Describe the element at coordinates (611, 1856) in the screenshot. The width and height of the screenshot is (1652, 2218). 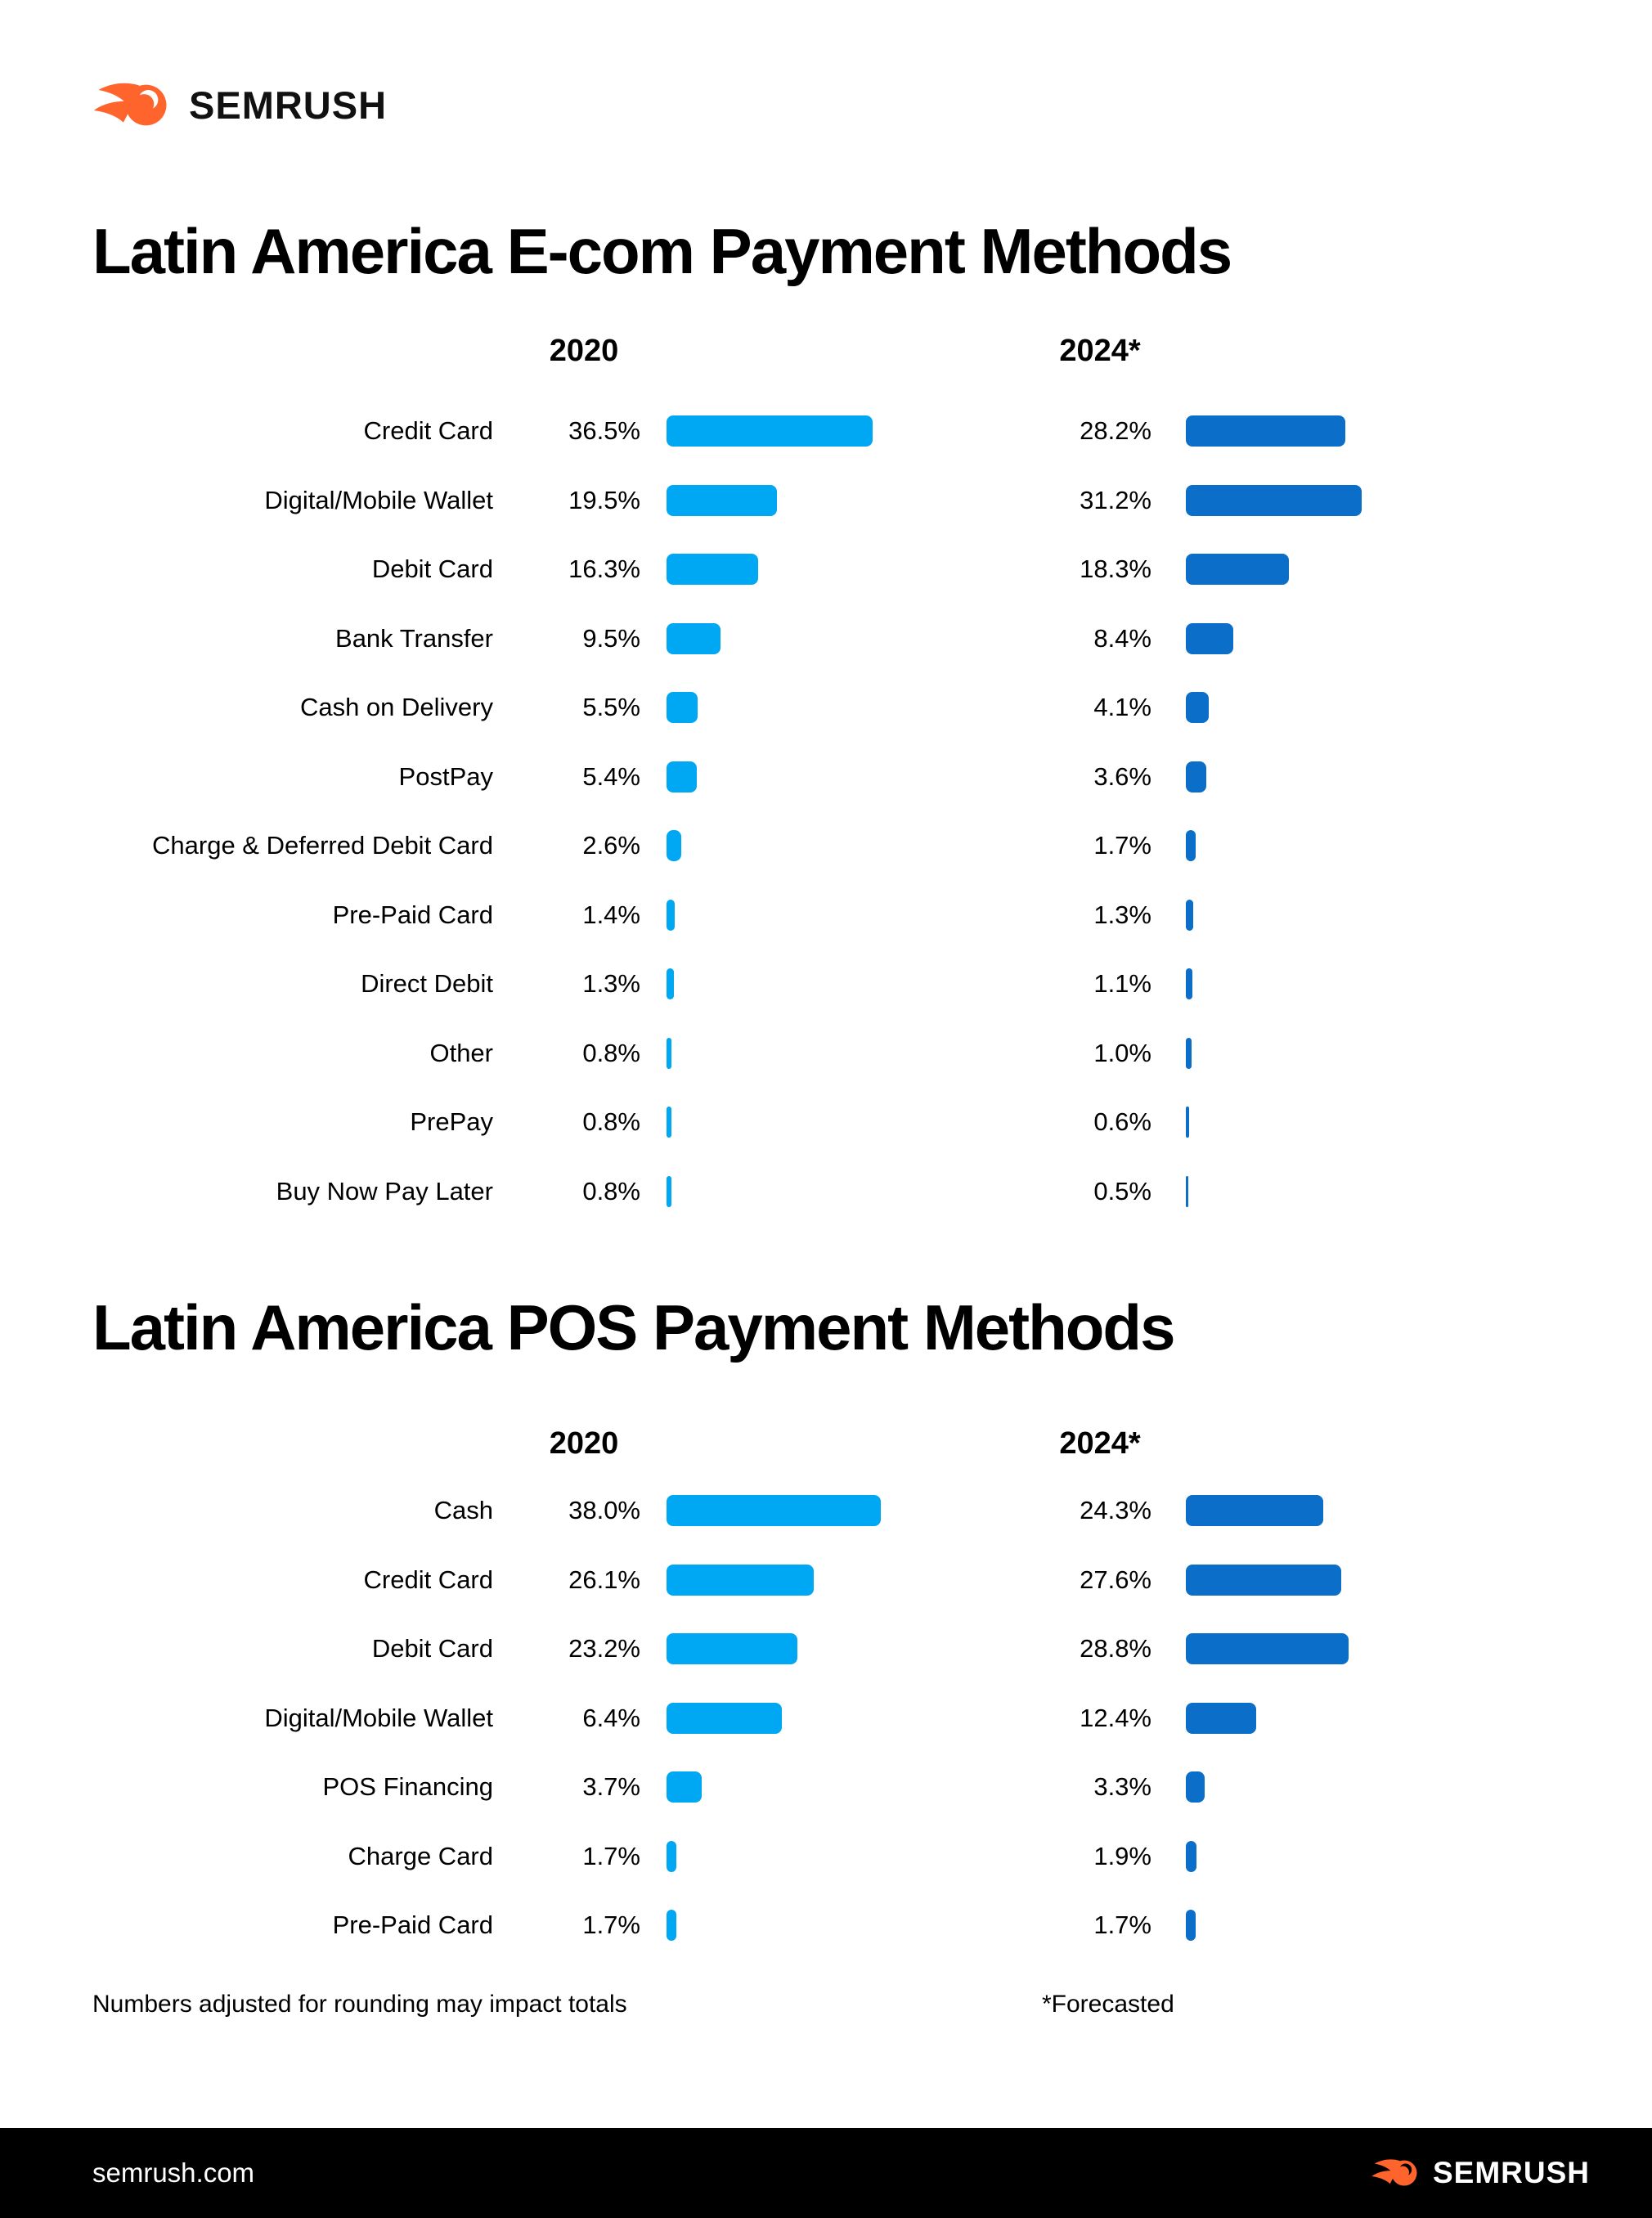
I see `value-2020: 1.7%` at that location.